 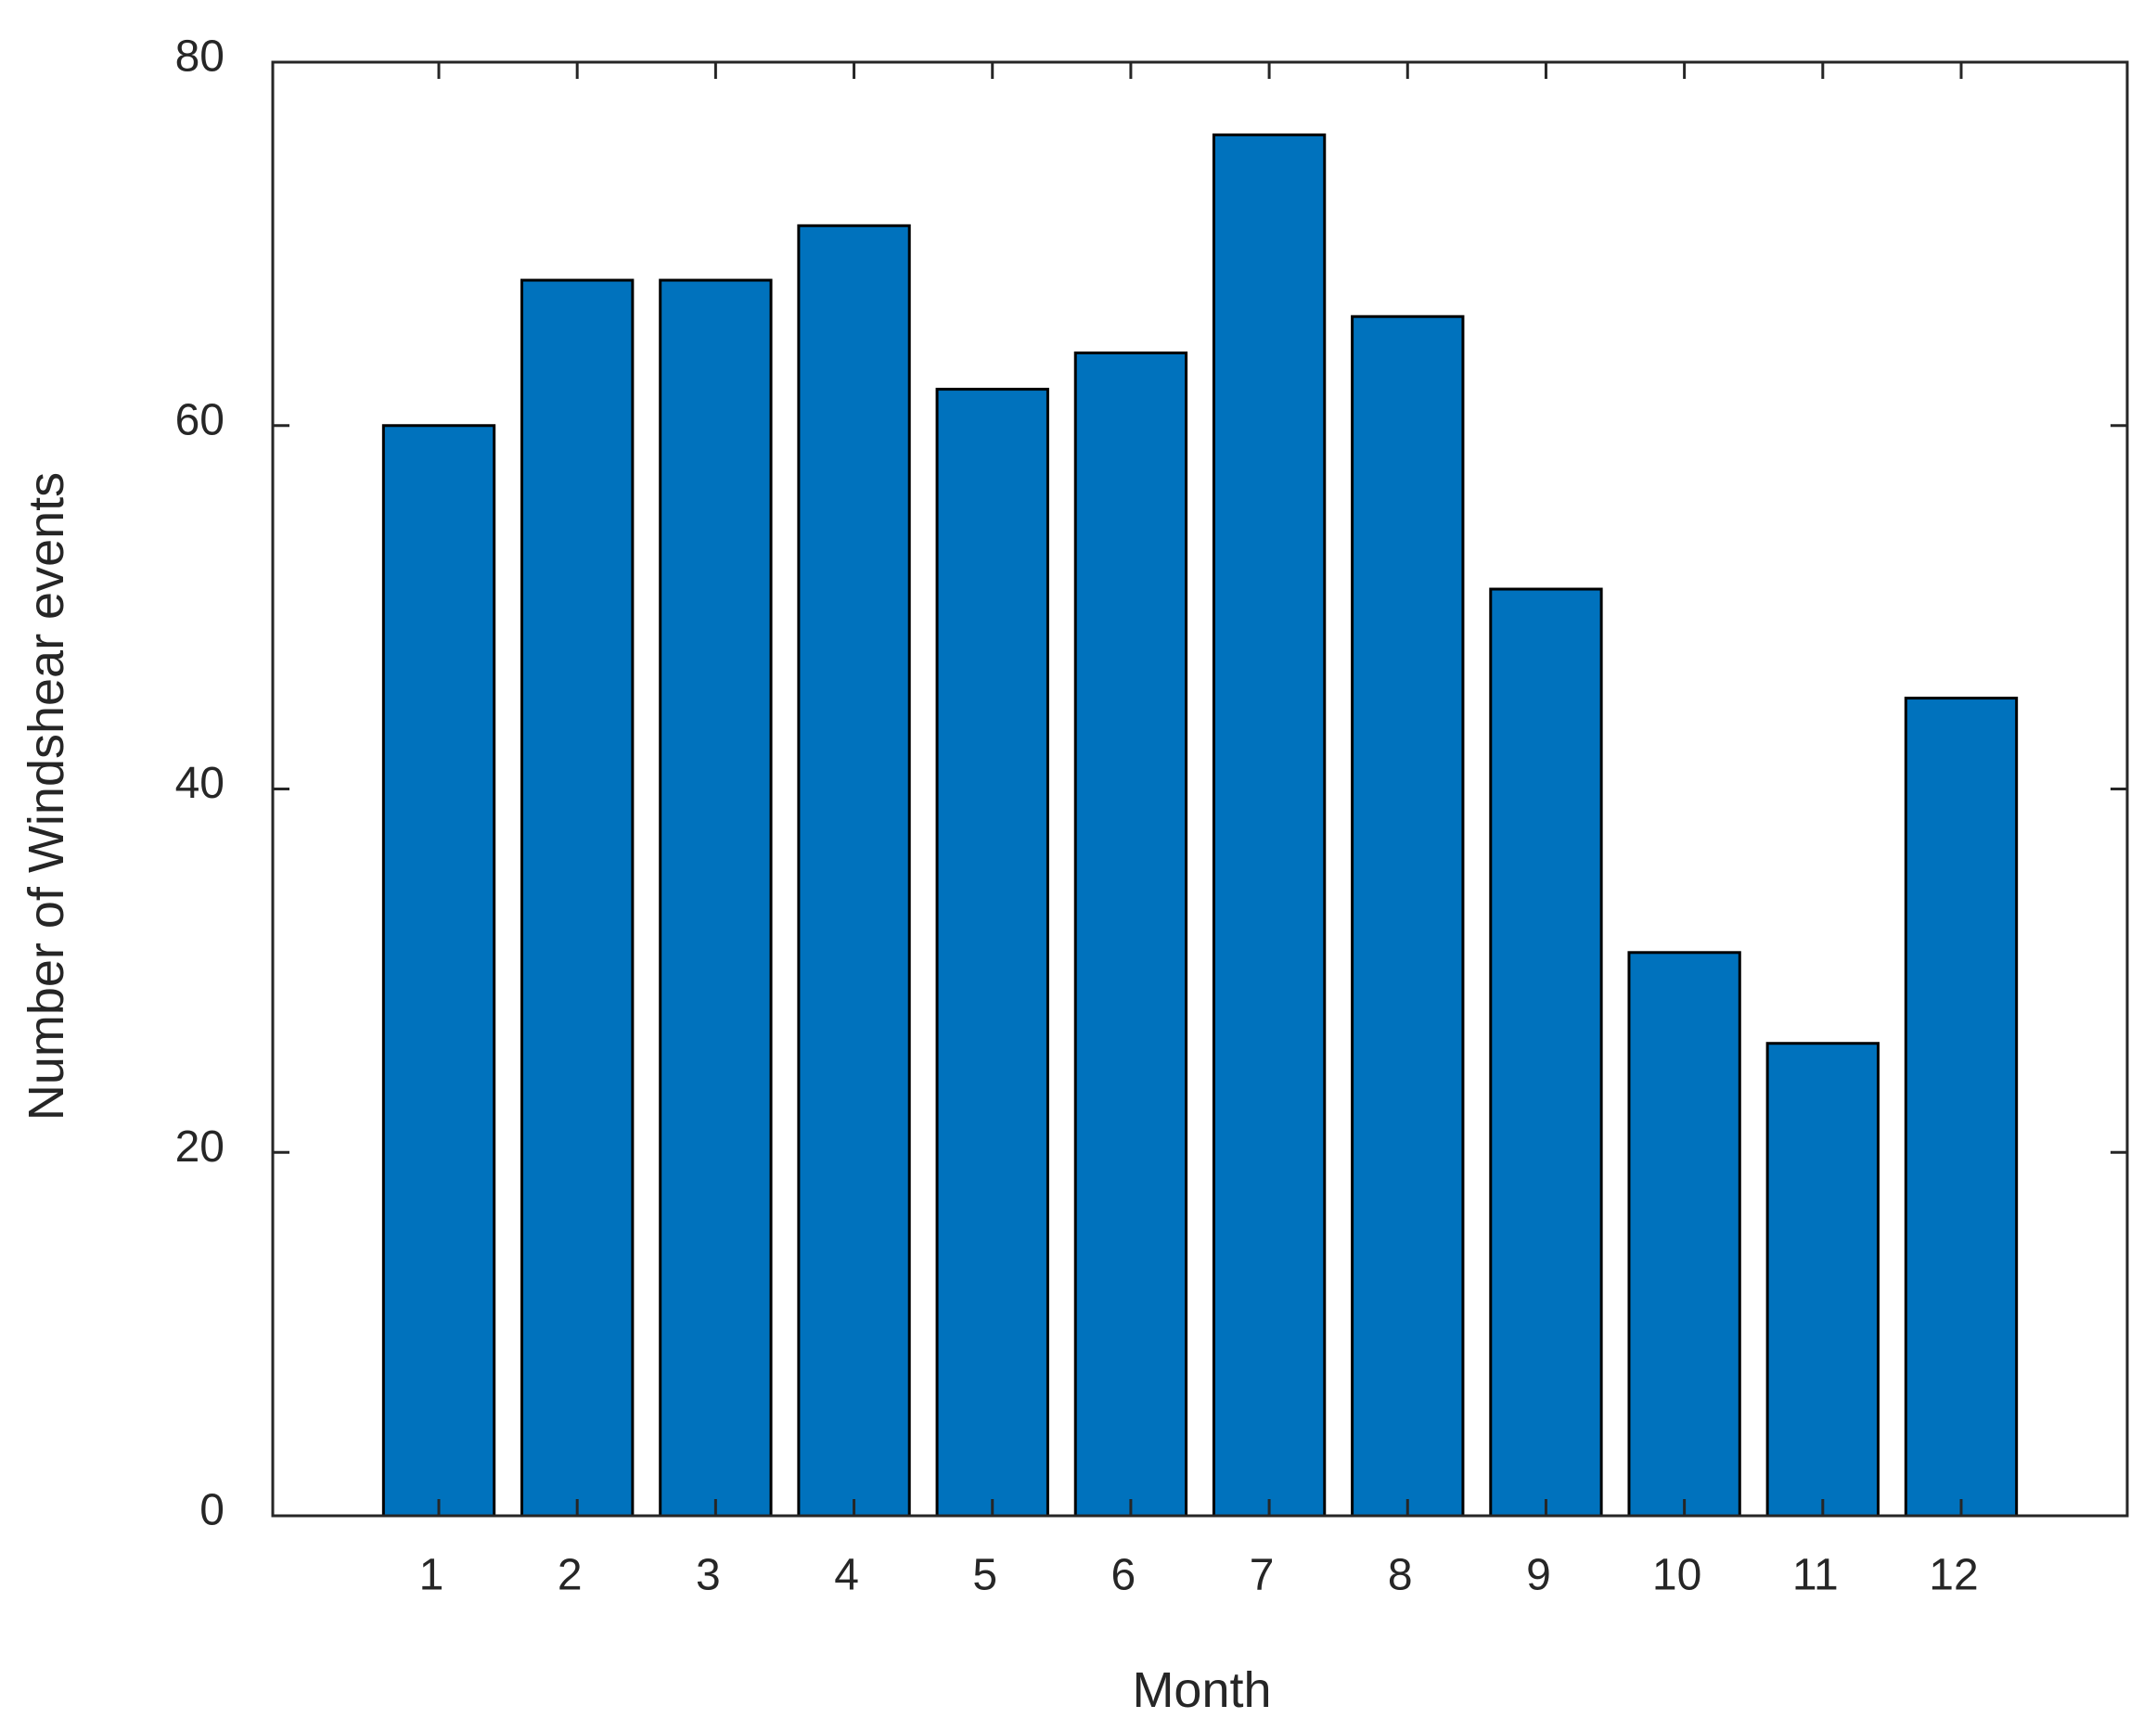 I want to click on x-tick-label-8: 8, so click(x=1400, y=1575).